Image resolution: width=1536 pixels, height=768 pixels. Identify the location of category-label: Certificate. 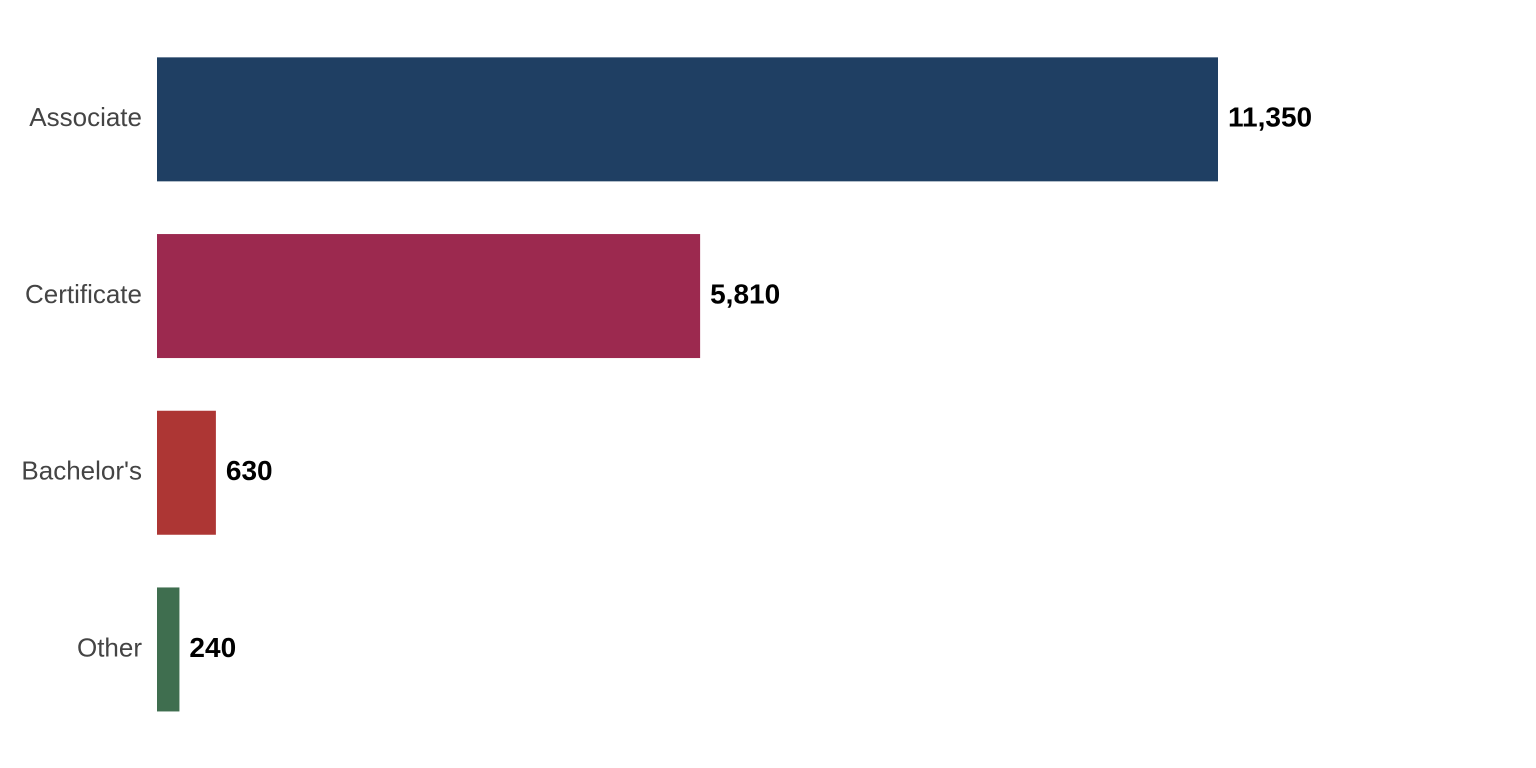
(83, 294).